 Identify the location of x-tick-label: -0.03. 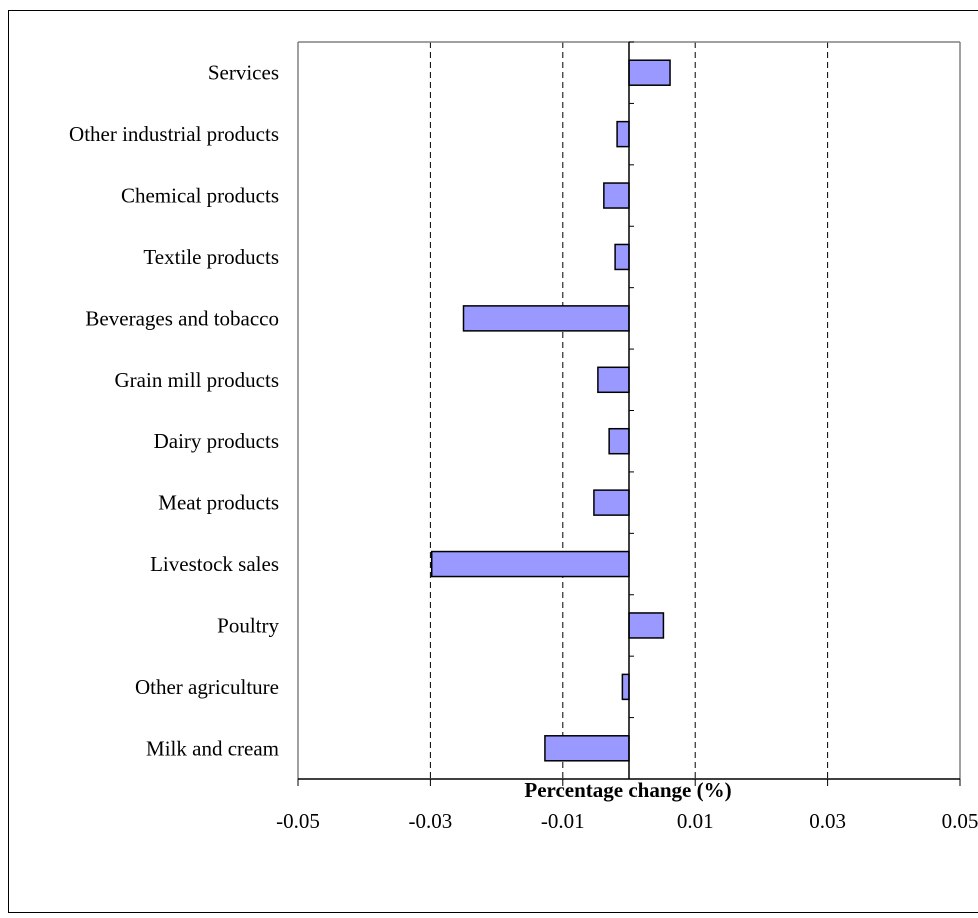
(431, 821).